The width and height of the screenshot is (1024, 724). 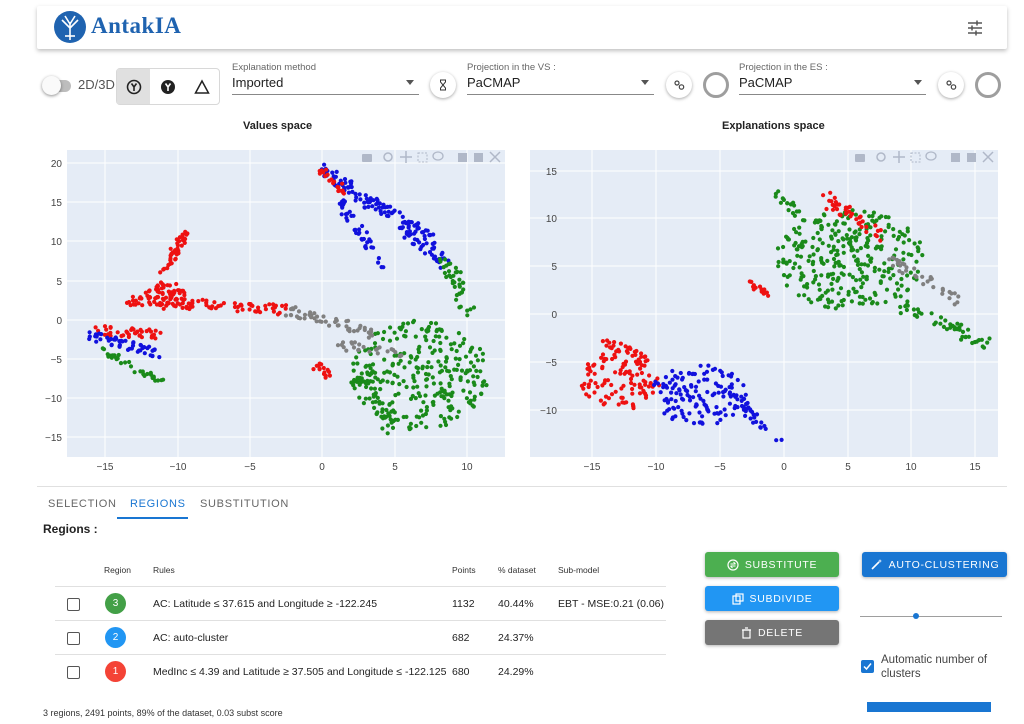 I want to click on explanation-method-value: Imported, so click(x=258, y=82).